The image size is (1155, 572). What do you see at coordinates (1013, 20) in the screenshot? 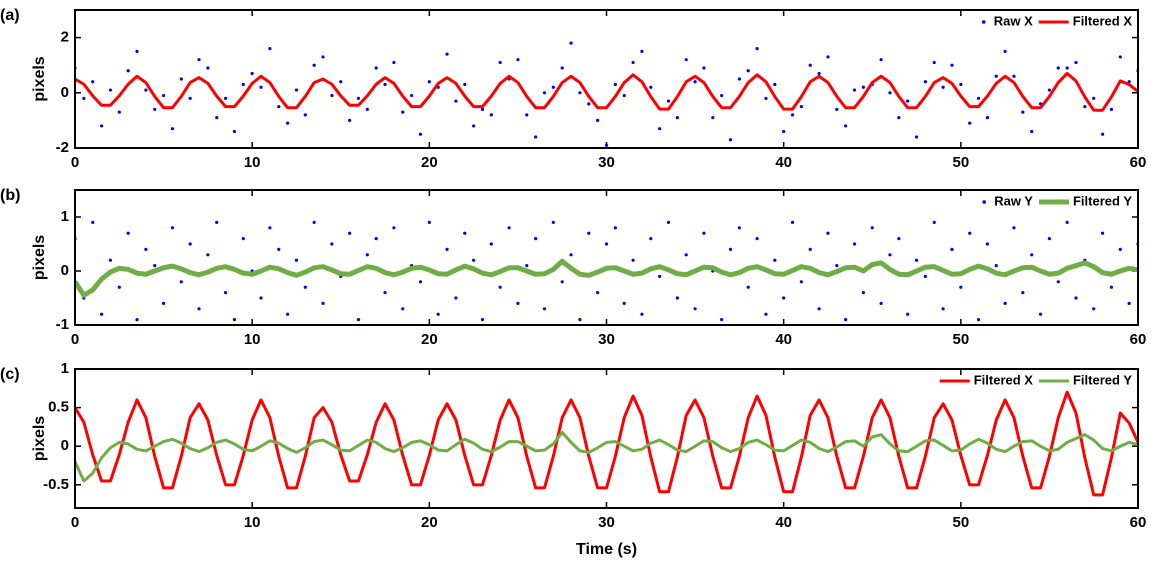
I see `legend-label: Raw X` at bounding box center [1013, 20].